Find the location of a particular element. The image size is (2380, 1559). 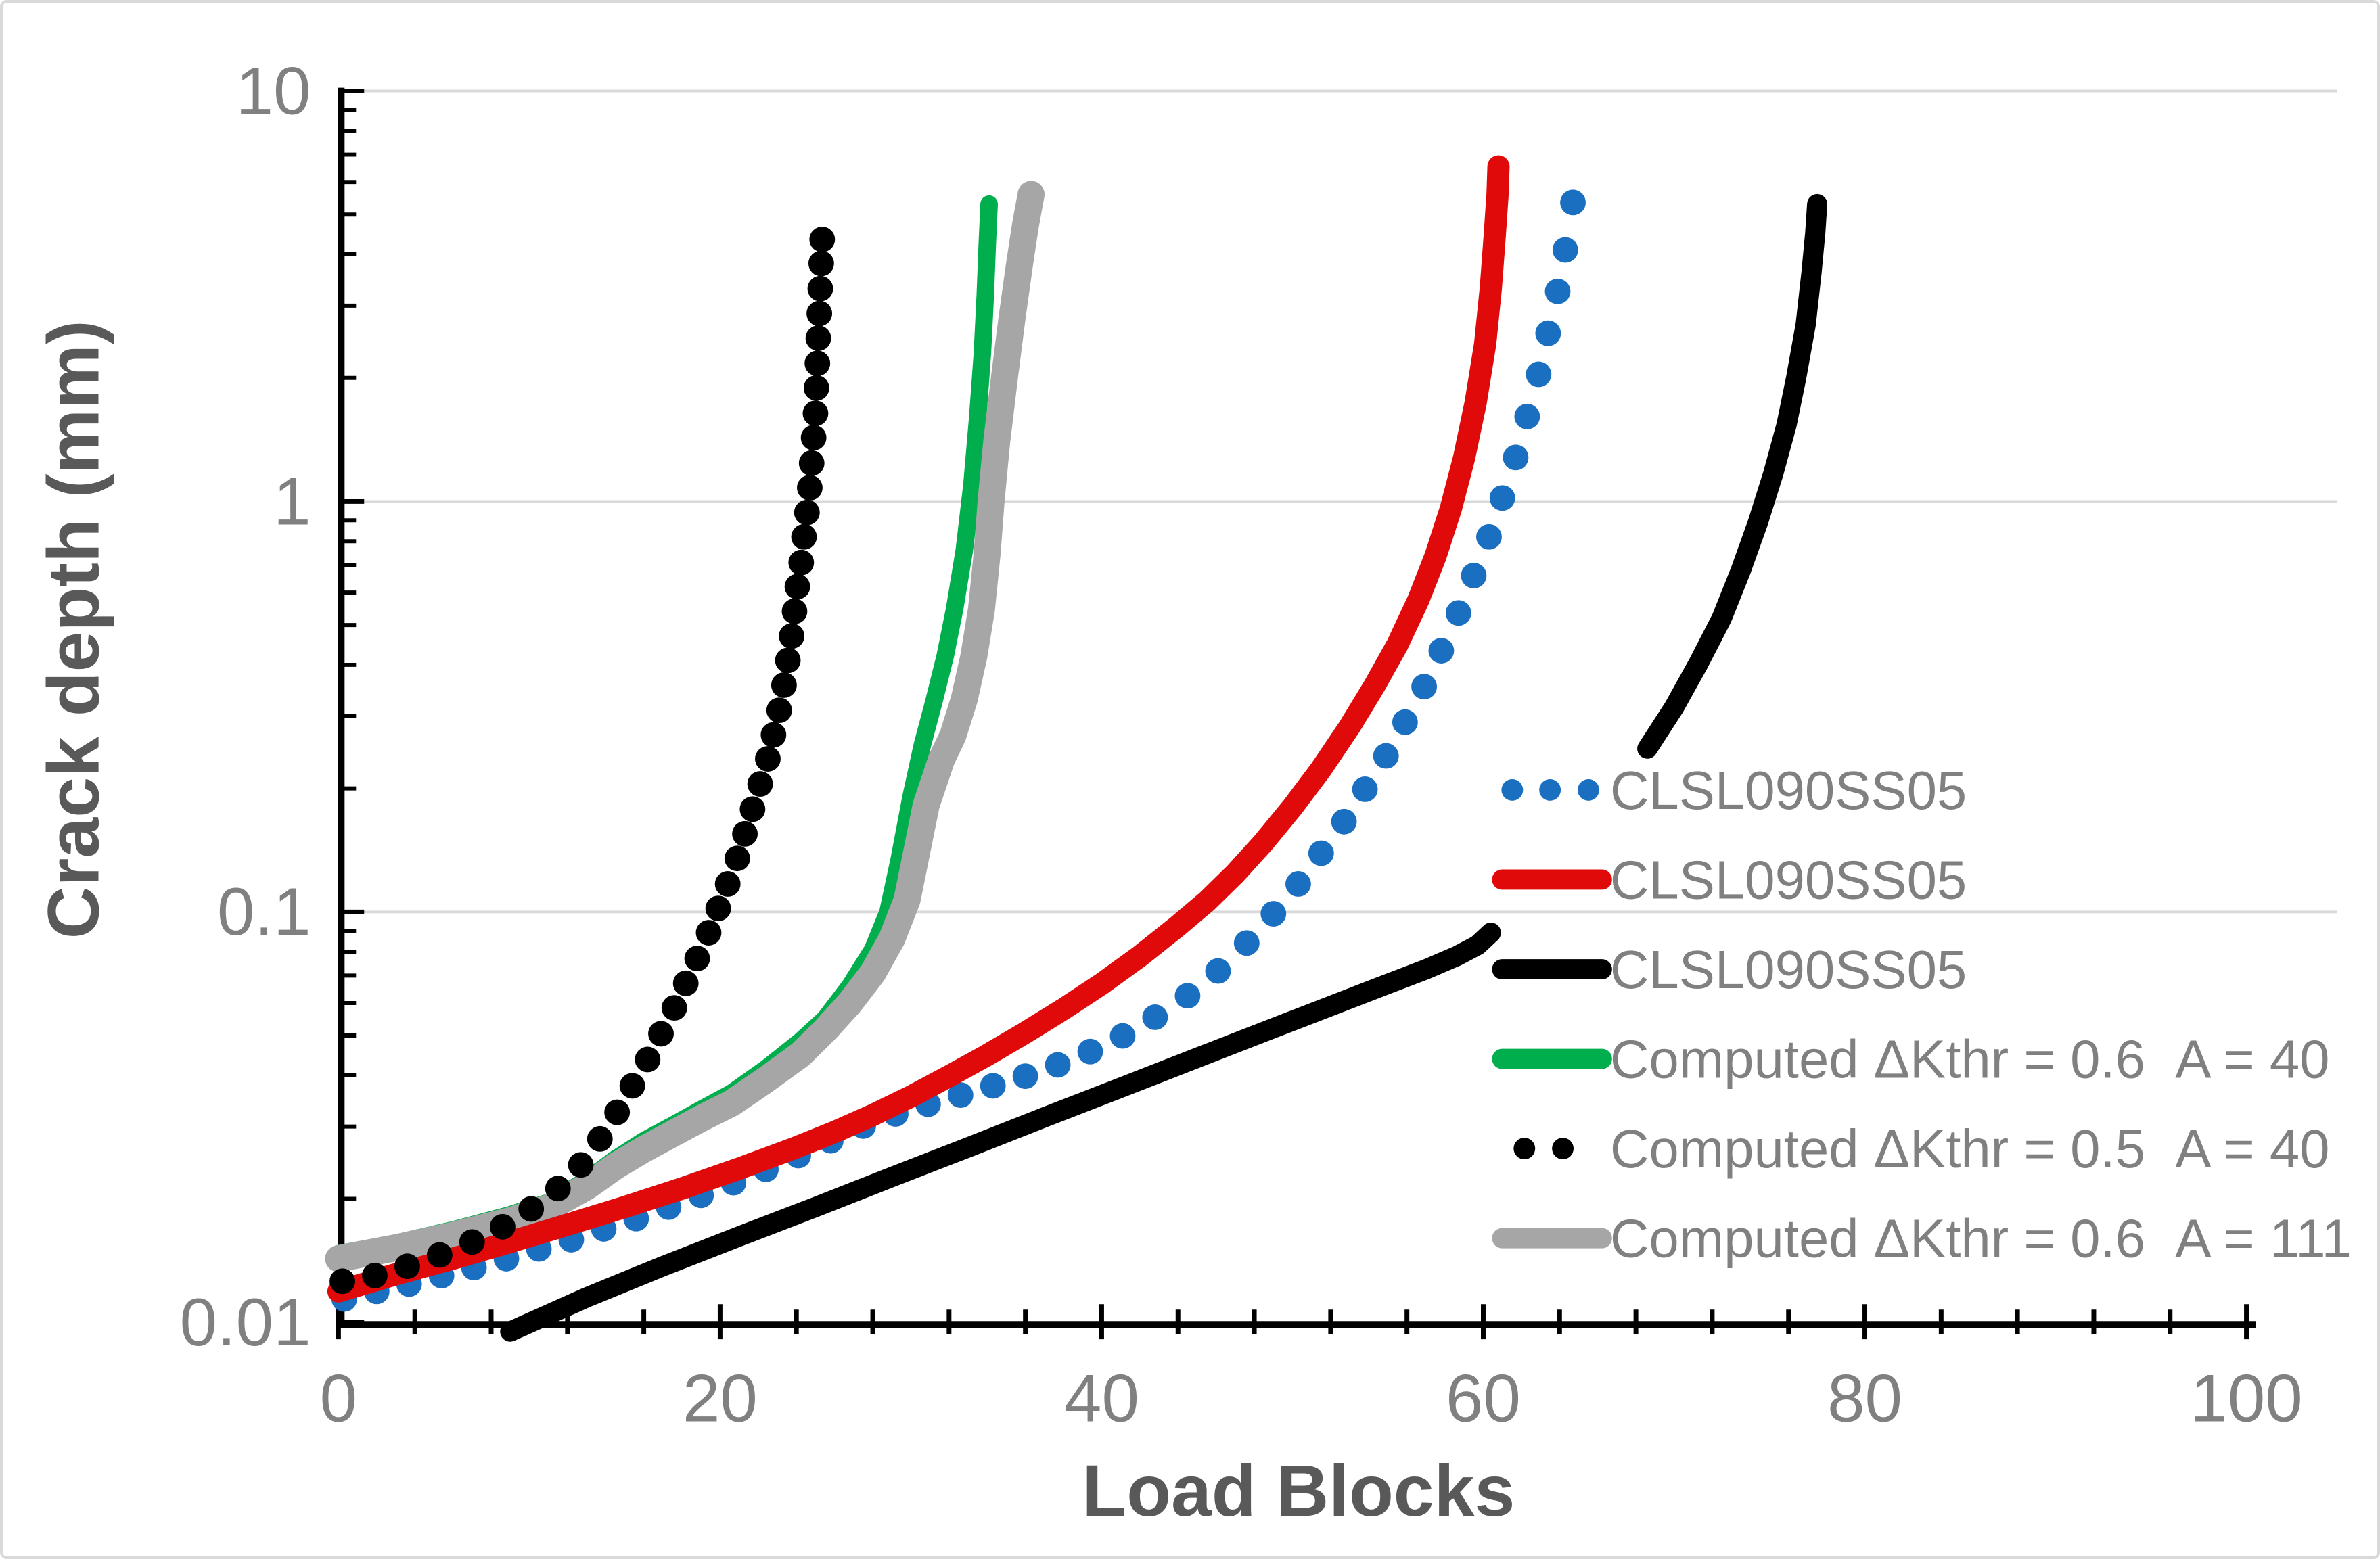

x-axis-title: Load Blocks is located at coordinates (1298, 1491).